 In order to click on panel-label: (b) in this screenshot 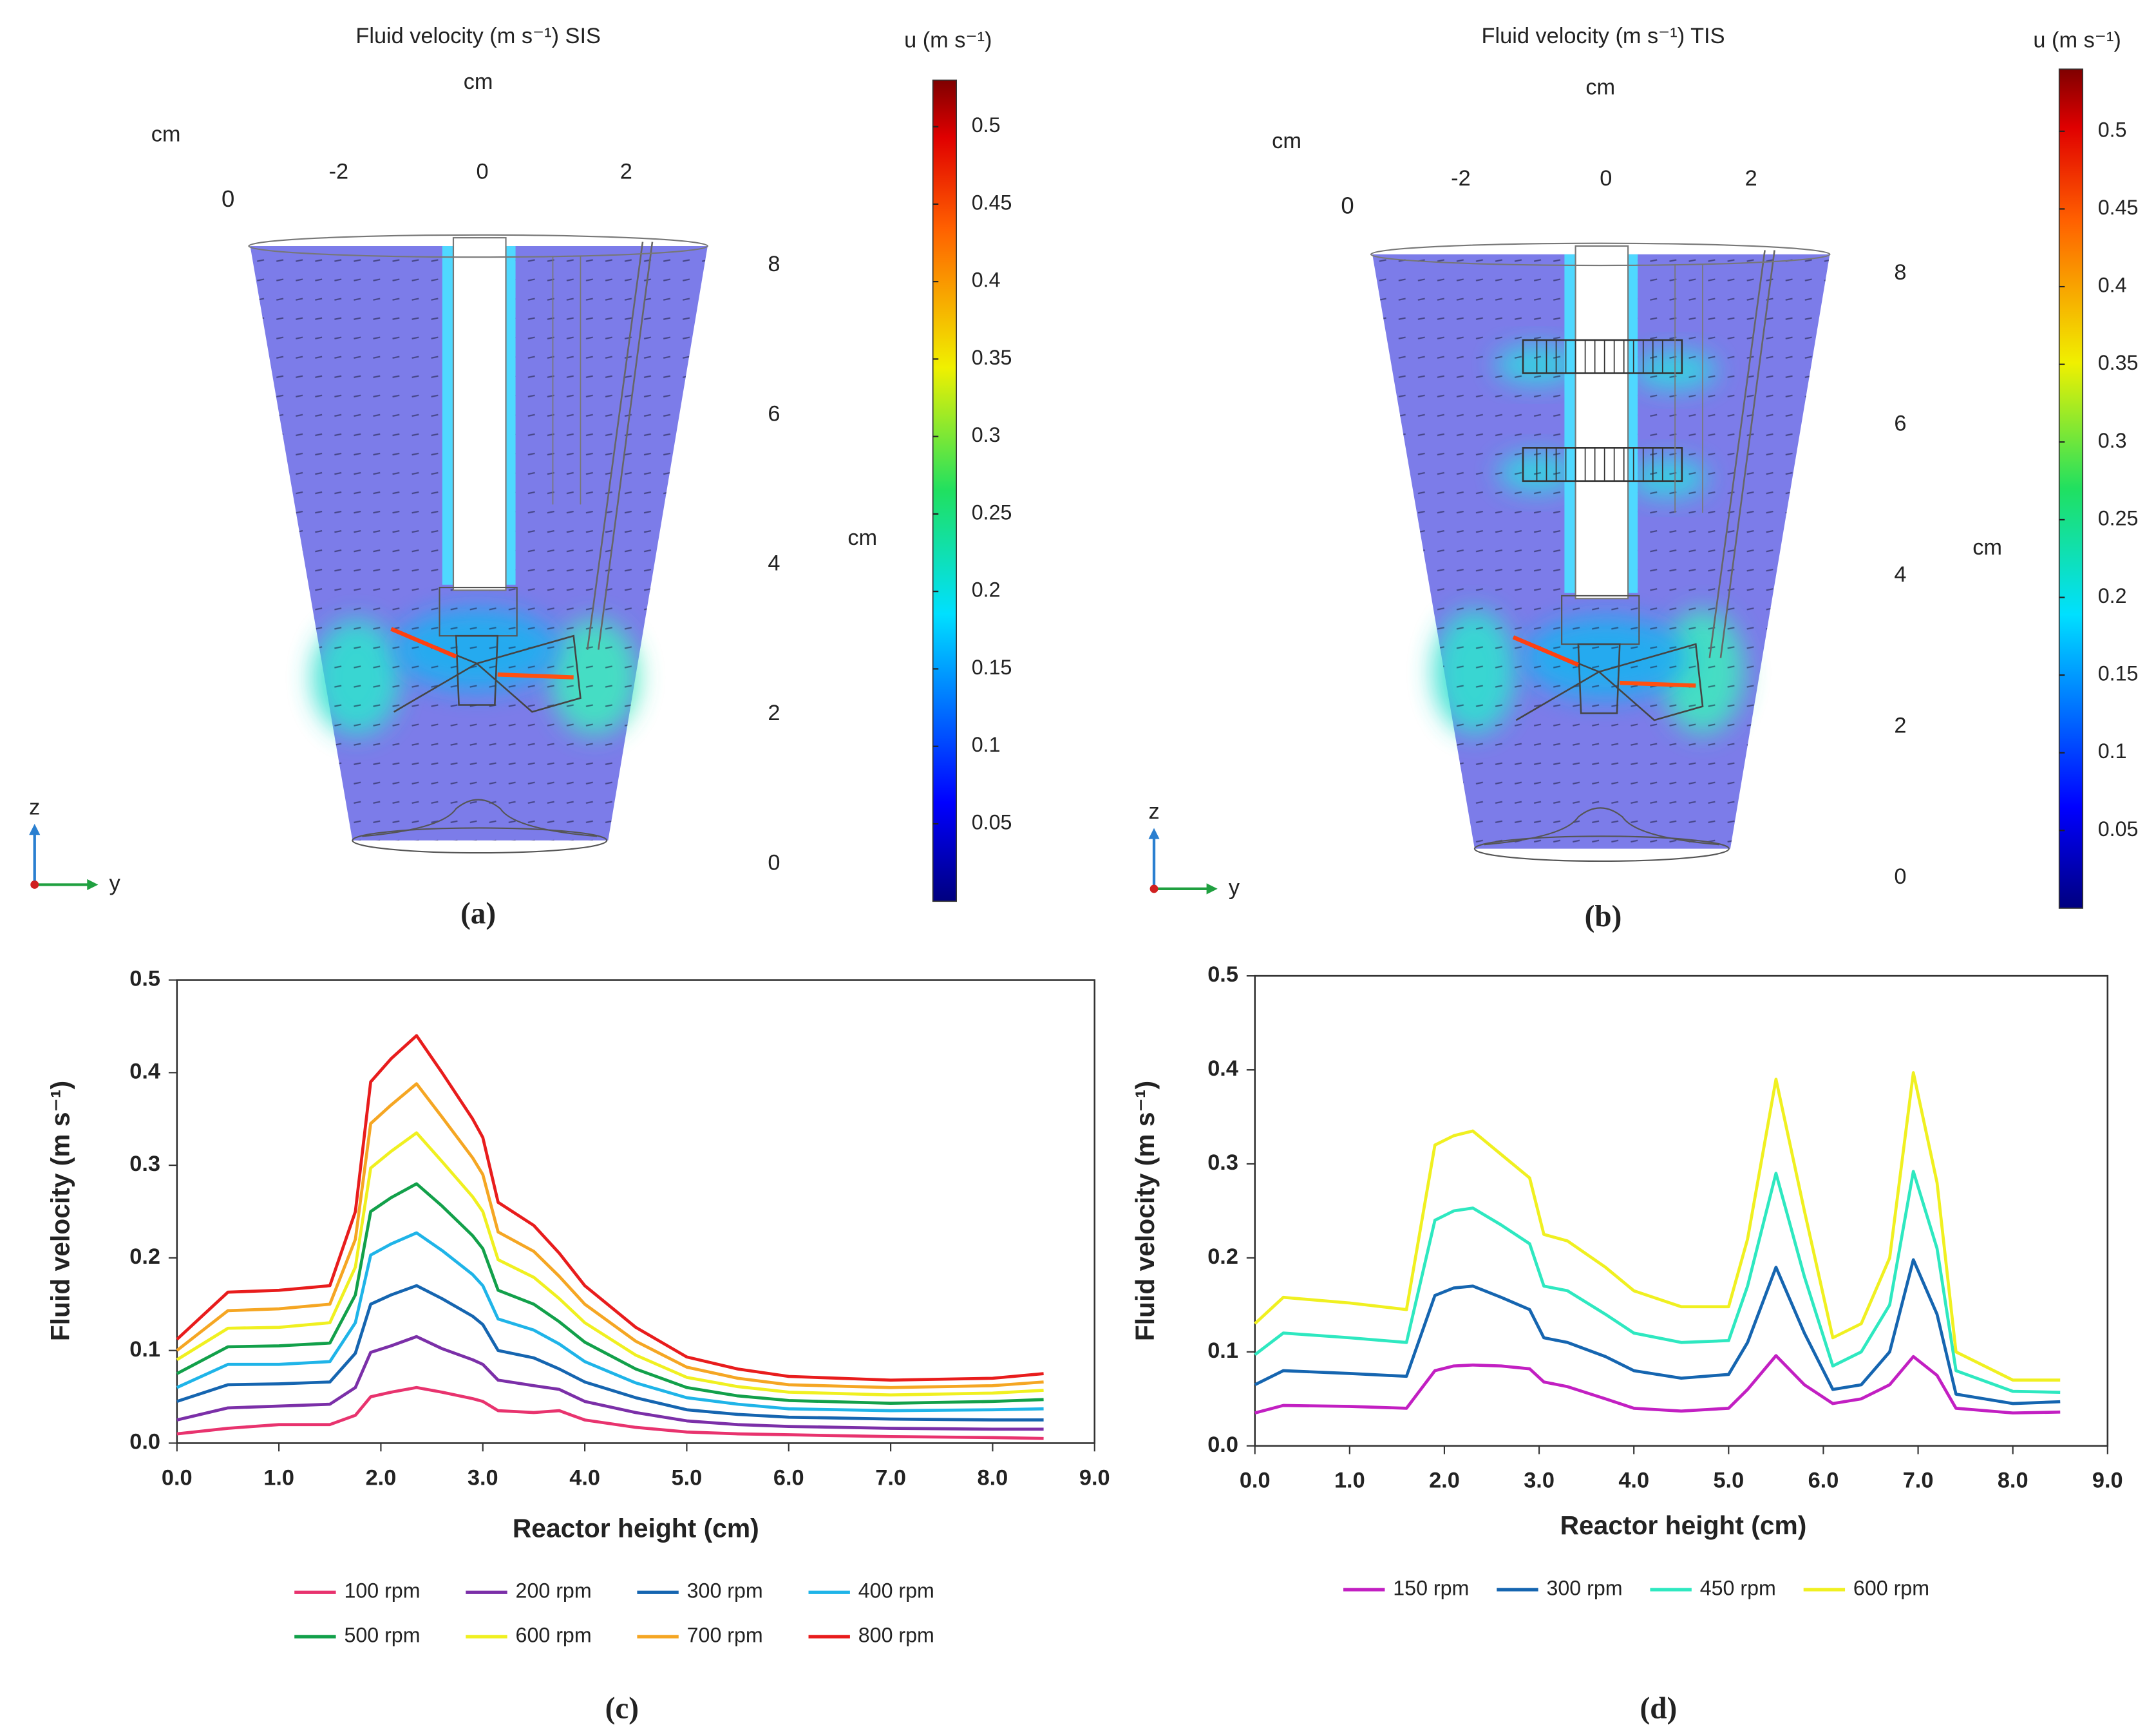, I will do `click(1604, 916)`.